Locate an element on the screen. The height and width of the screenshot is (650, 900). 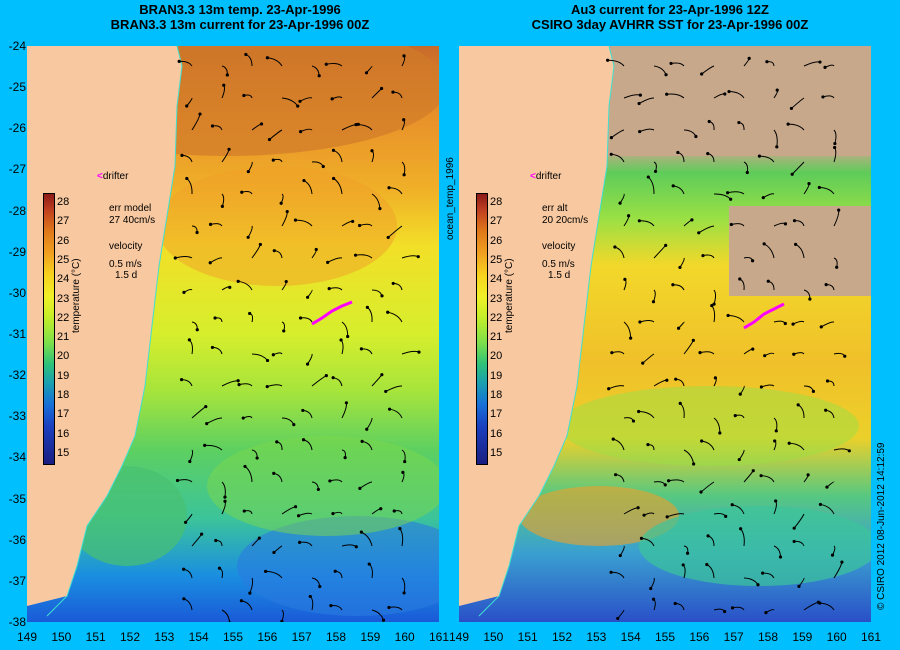
right-title-line1: Au3 current for 23-Apr-1996 12Z is located at coordinates (670, 9).